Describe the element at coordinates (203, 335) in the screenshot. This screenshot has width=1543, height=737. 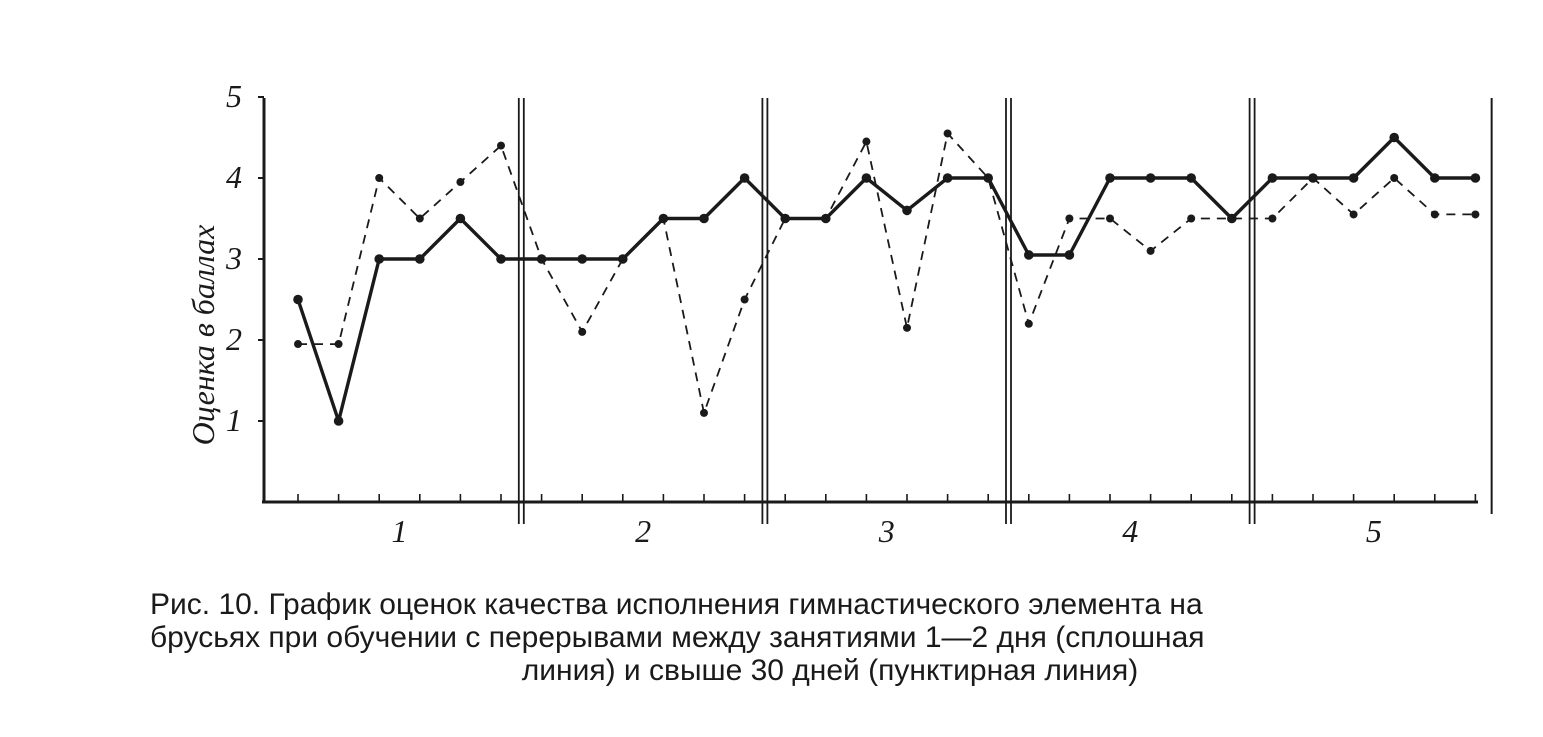
I see `y-axis-label: Оценка в баллах` at that location.